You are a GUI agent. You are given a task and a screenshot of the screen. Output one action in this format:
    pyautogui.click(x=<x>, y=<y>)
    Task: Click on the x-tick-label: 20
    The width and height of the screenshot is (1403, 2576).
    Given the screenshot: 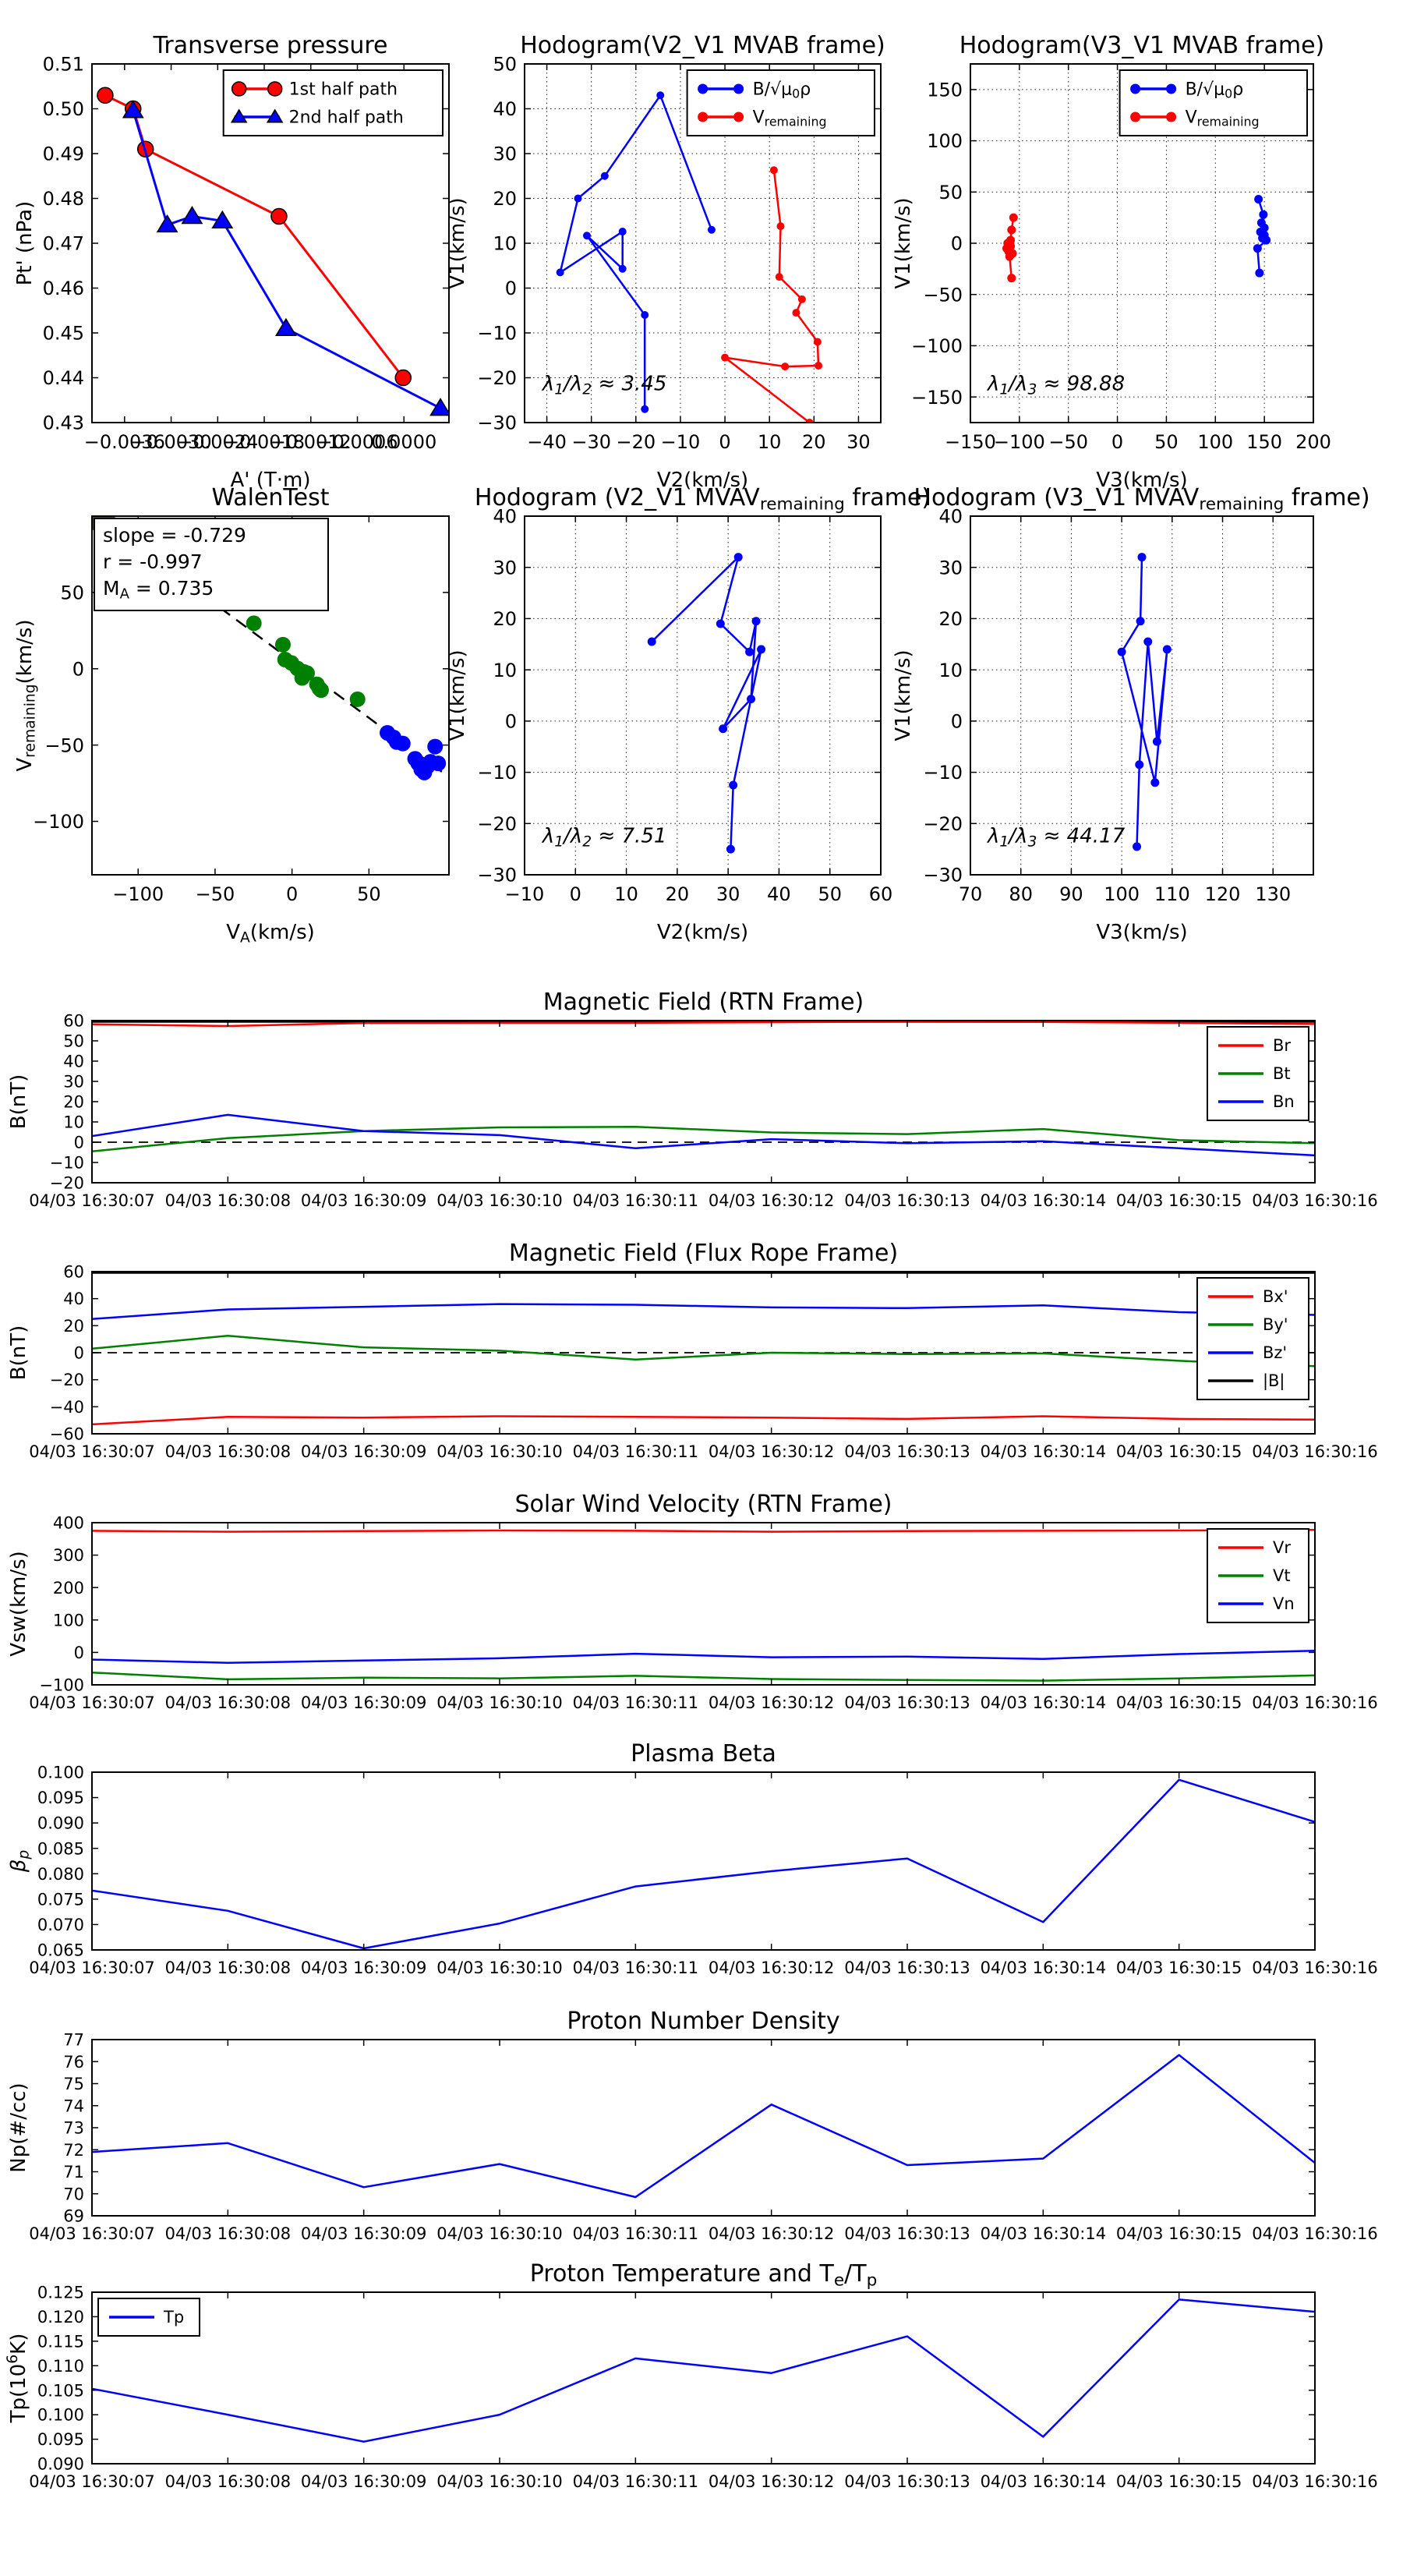 What is the action you would take?
    pyautogui.click(x=814, y=442)
    